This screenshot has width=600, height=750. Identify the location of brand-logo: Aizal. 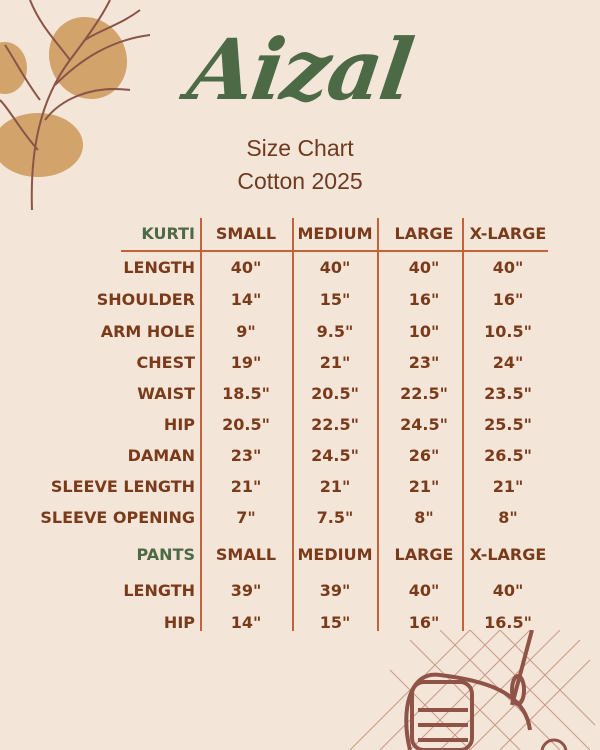
(300, 69).